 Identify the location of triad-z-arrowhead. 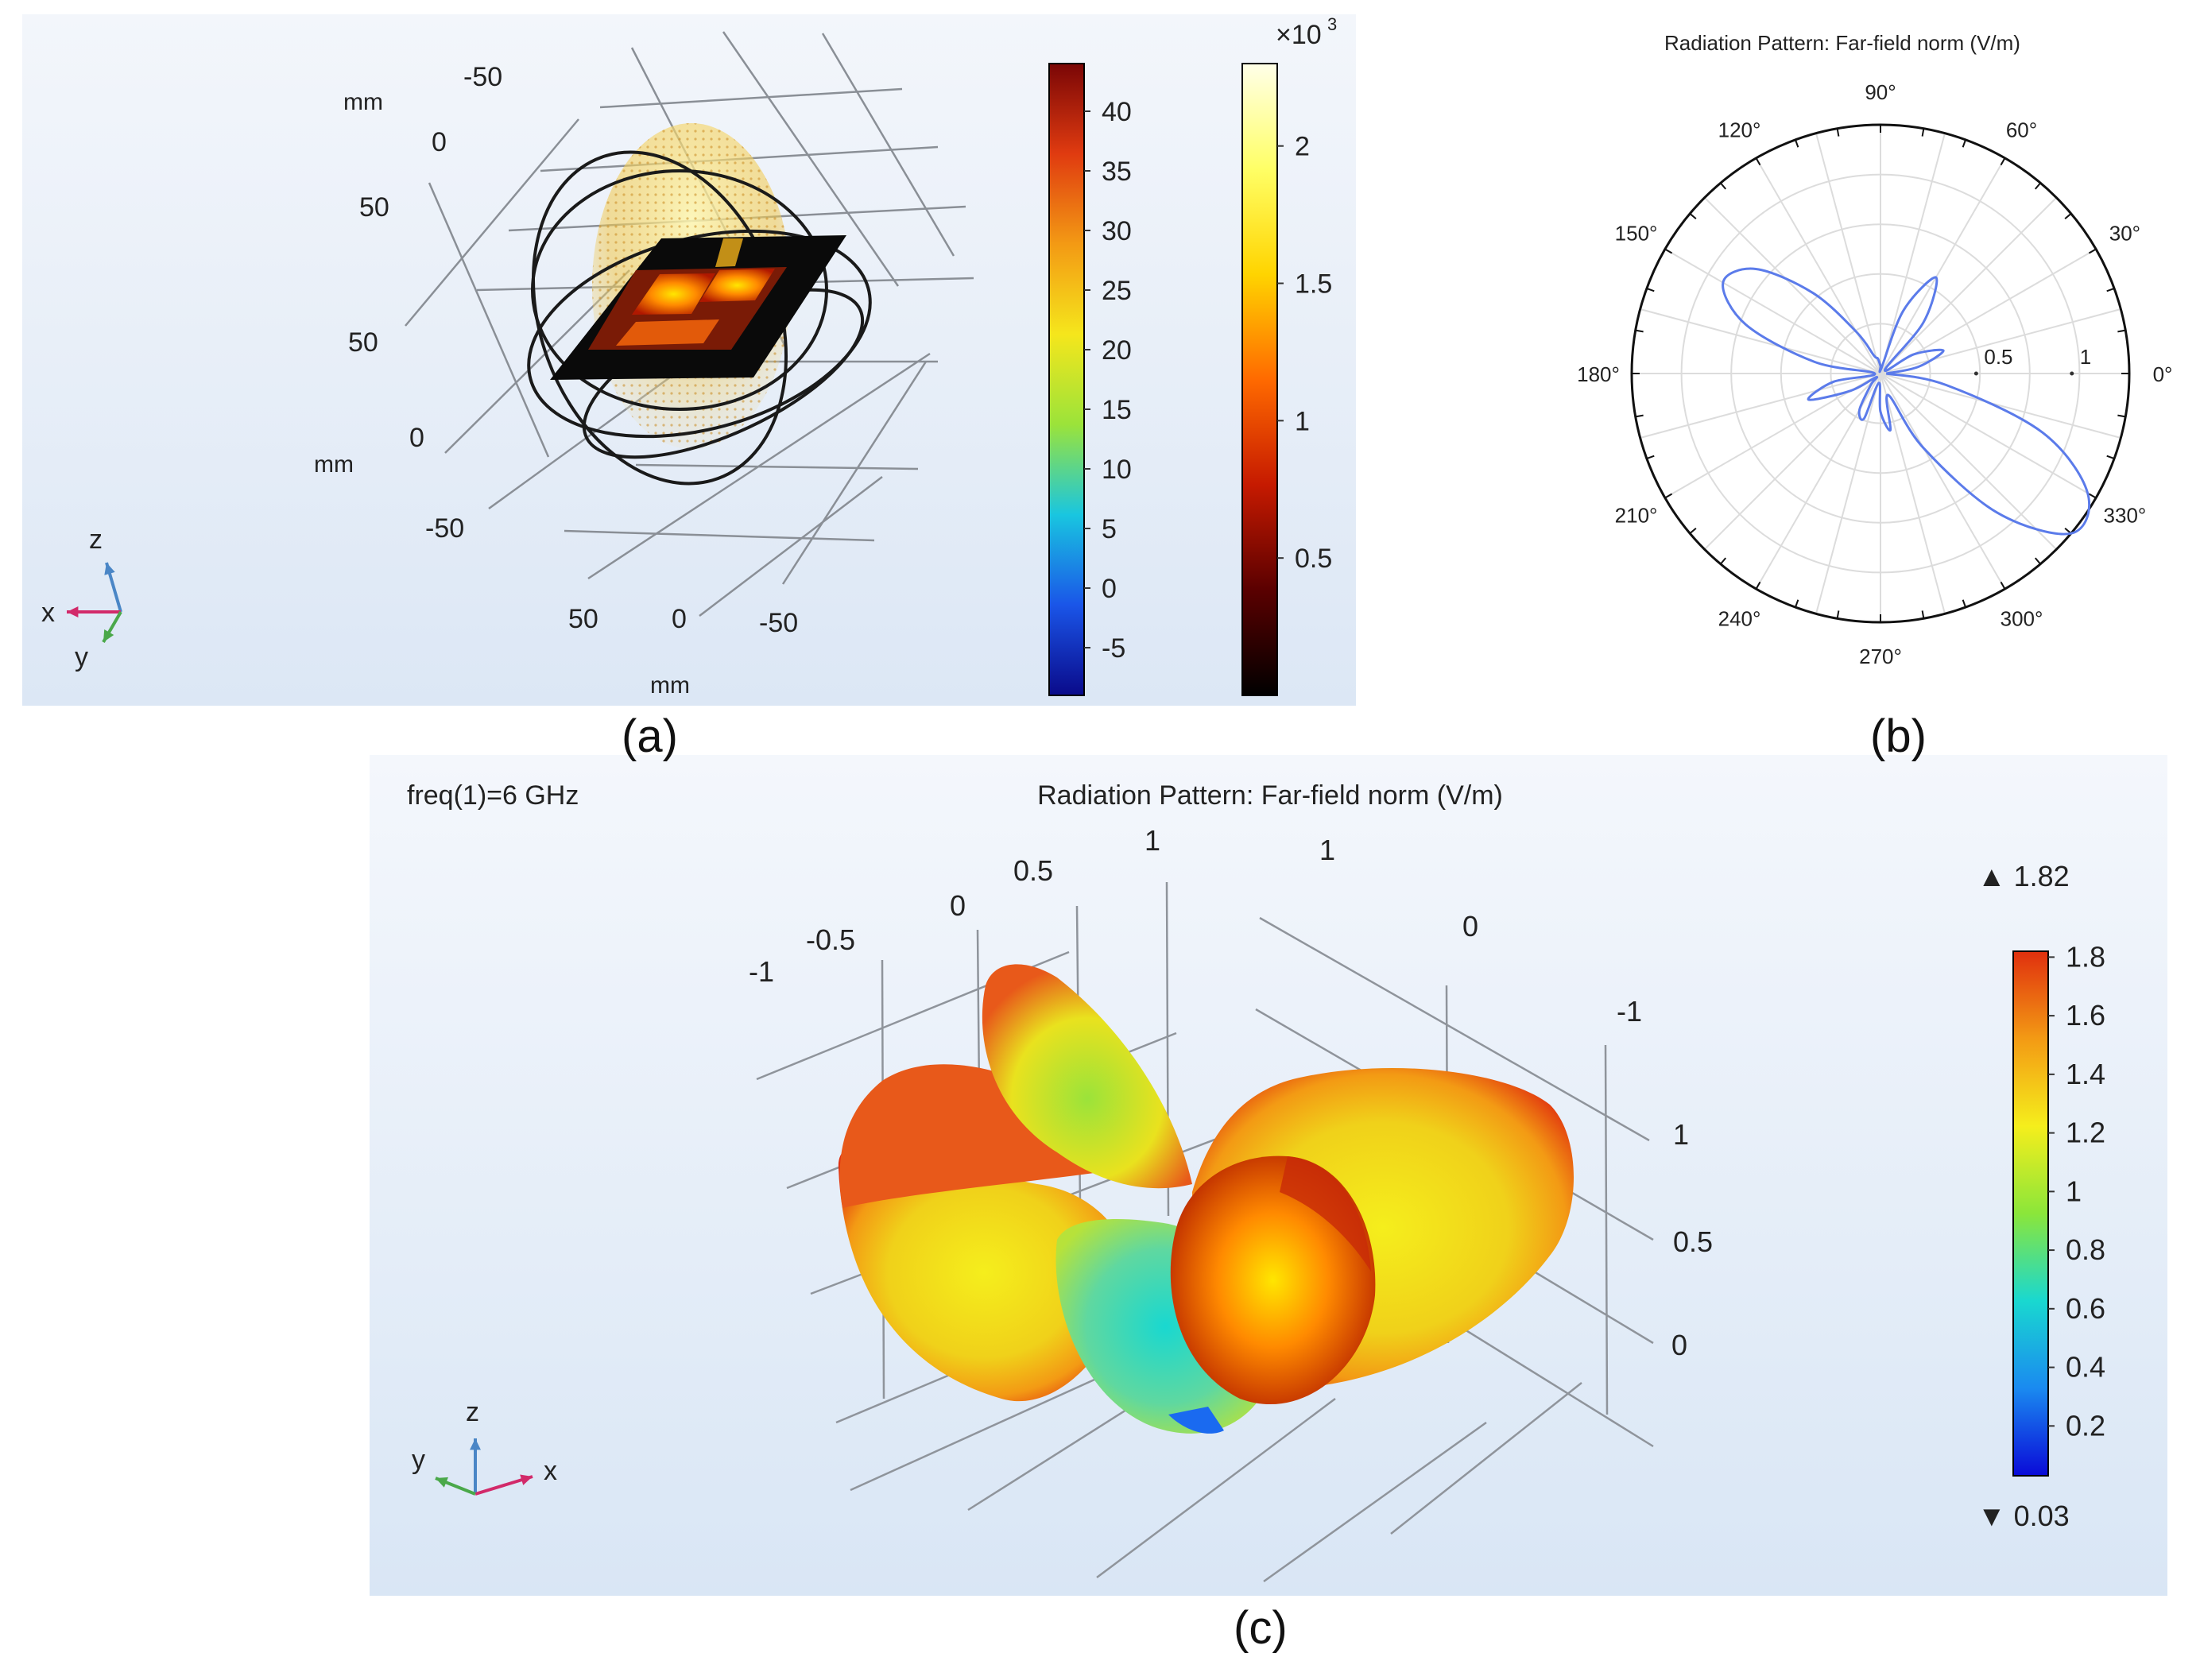
(476, 1444).